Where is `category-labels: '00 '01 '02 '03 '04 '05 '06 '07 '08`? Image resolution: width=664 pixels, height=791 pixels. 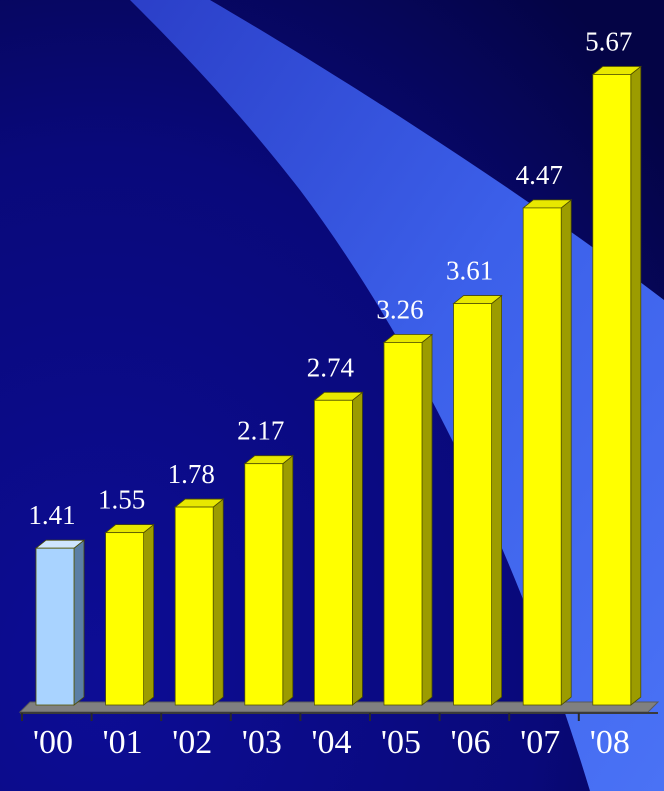
category-labels: '00 '01 '02 '03 '04 '05 '06 '07 '08 is located at coordinates (325, 737).